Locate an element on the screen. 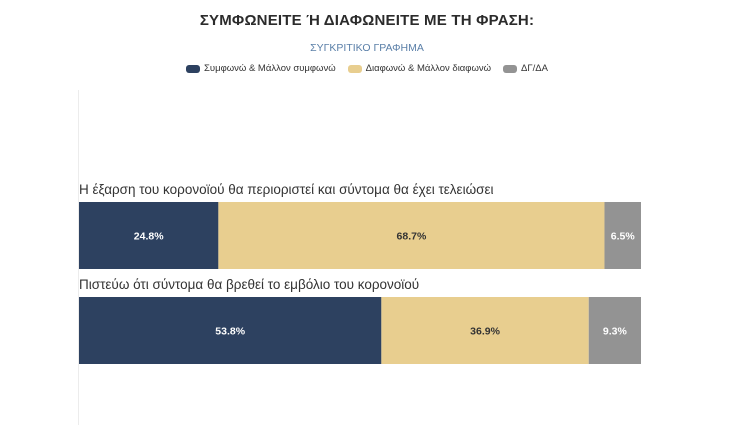 This screenshot has width=734, height=429. axis-line is located at coordinates (78, 257).